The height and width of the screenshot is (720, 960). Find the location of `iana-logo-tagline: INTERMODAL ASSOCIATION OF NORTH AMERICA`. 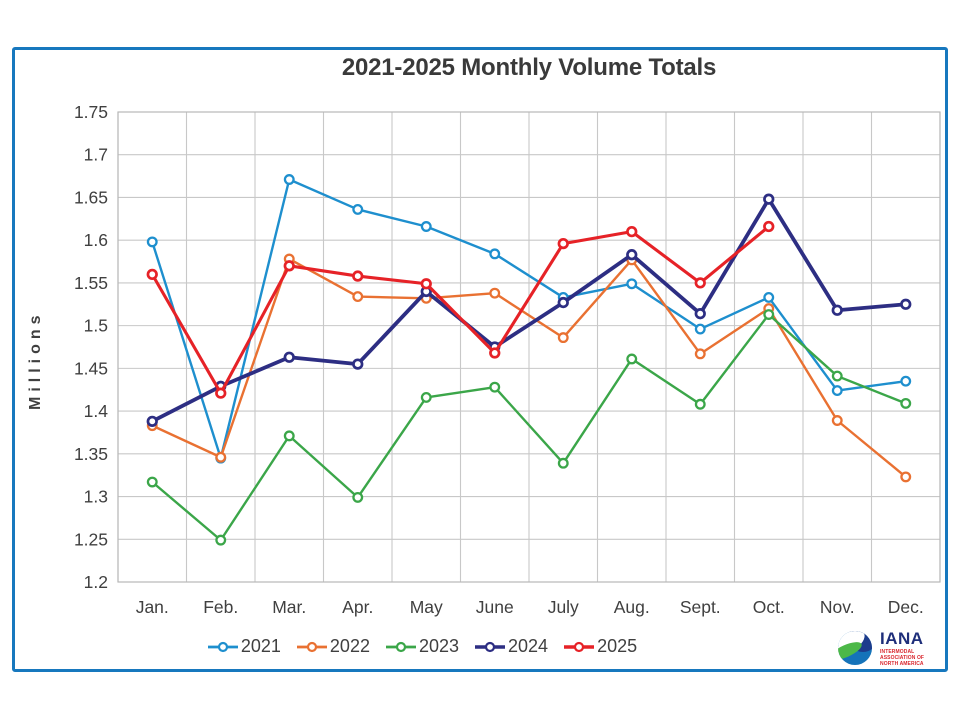

iana-logo-tagline: INTERMODAL ASSOCIATION OF NORTH AMERICA is located at coordinates (902, 657).